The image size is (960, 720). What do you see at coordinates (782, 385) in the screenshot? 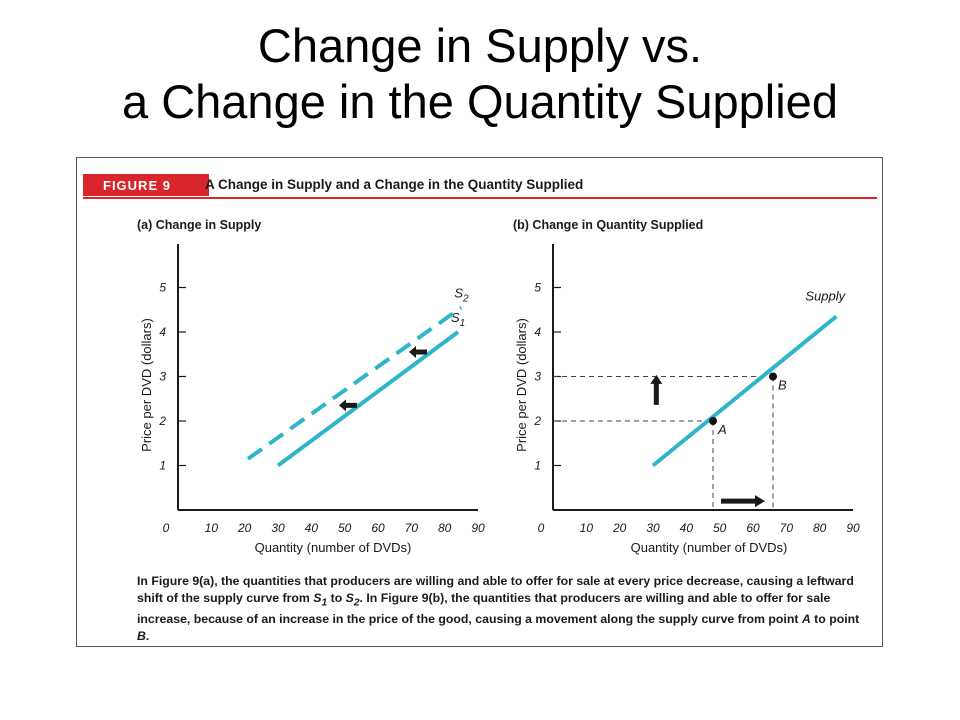
I see `panel-b-point-label-b: B` at bounding box center [782, 385].